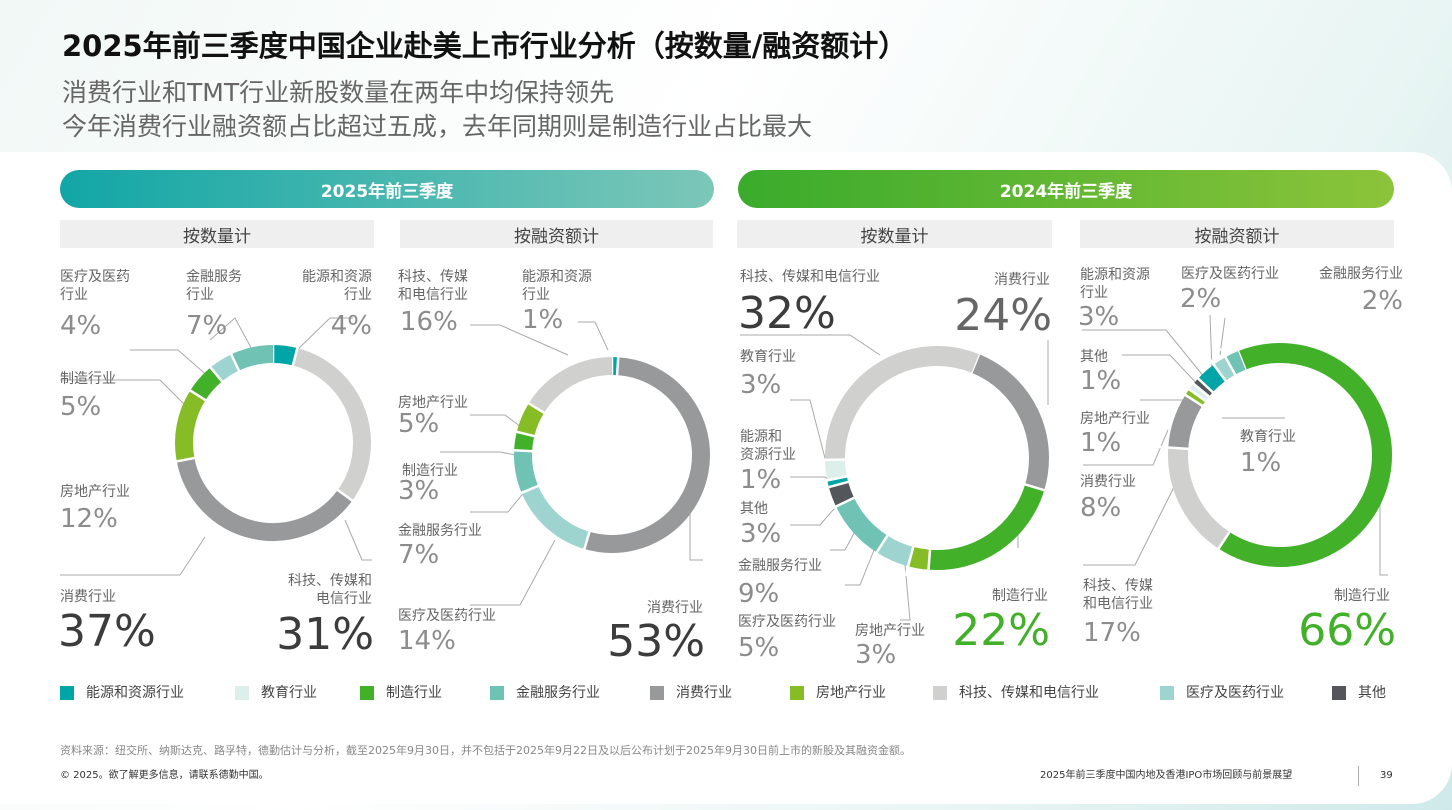 This screenshot has width=1452, height=810. I want to click on legend-label: 医疗及医药行业, so click(1235, 693).